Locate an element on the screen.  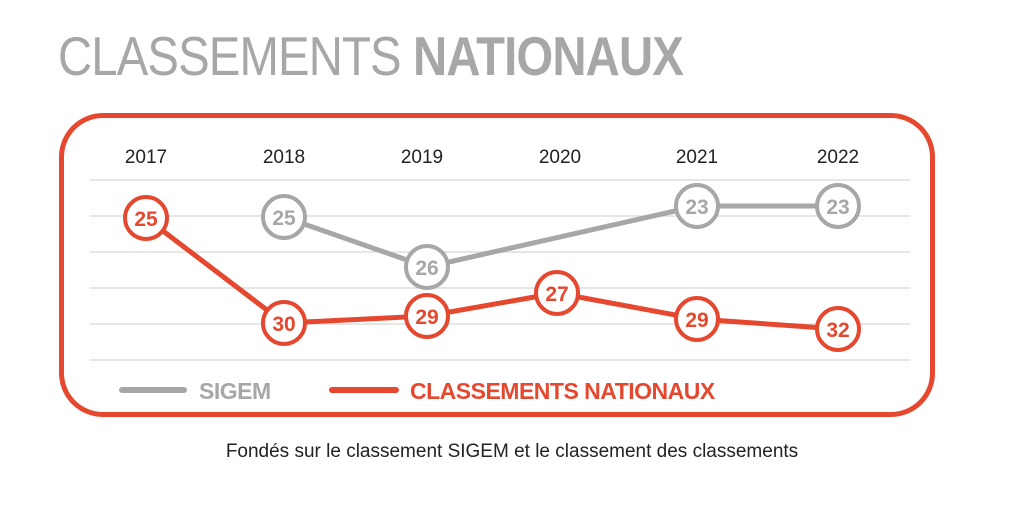
nationaux-point-2018: 30 is located at coordinates (284, 323).